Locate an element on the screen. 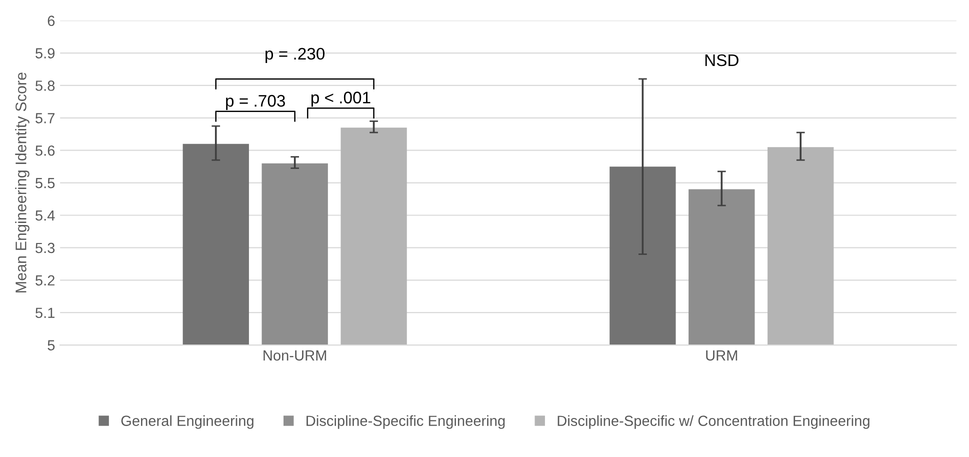 The image size is (969, 457). y-tick-label: 5 is located at coordinates (51, 345).